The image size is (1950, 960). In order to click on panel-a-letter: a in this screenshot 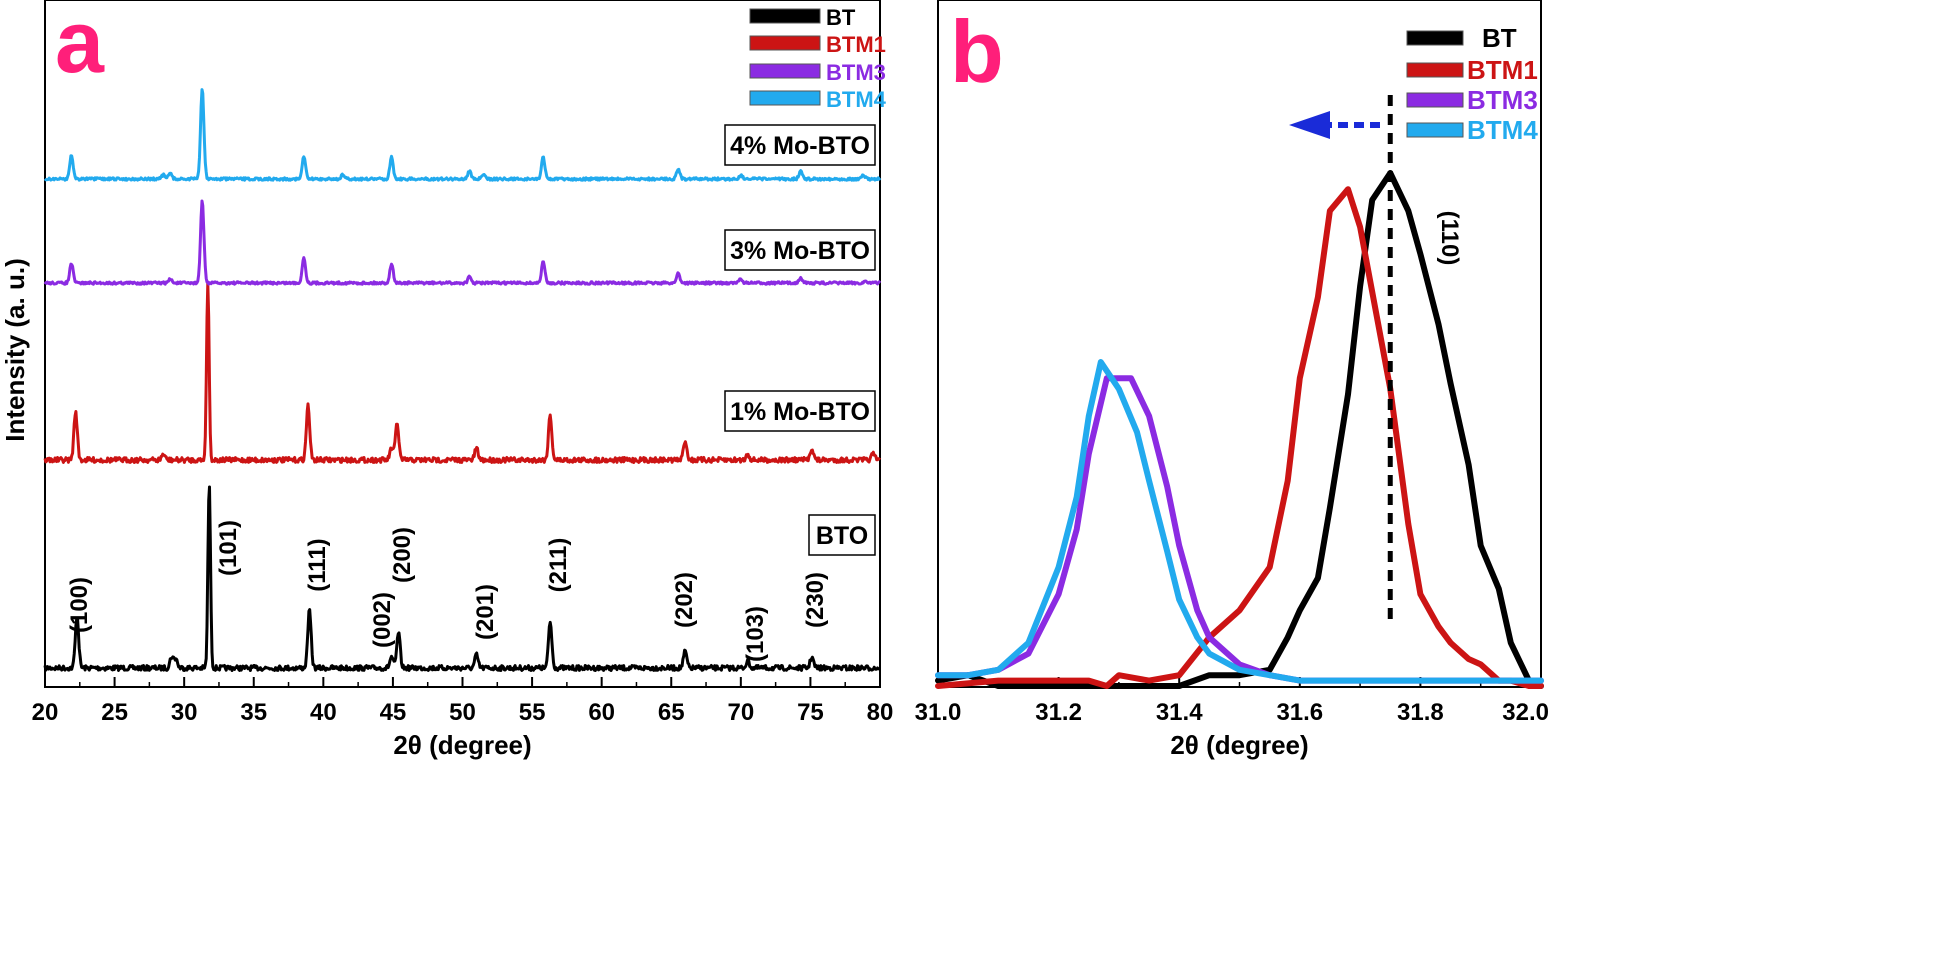, I will do `click(80, 45)`.